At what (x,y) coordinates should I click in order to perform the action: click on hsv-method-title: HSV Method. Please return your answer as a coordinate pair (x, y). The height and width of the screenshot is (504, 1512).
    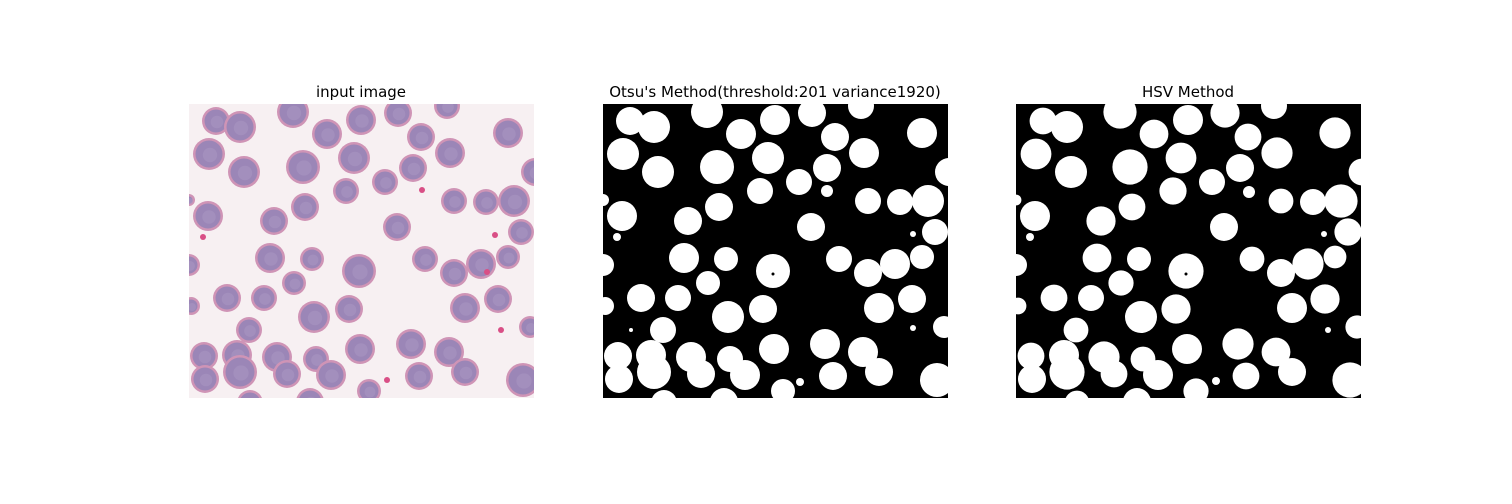
    Looking at the image, I should click on (1188, 92).